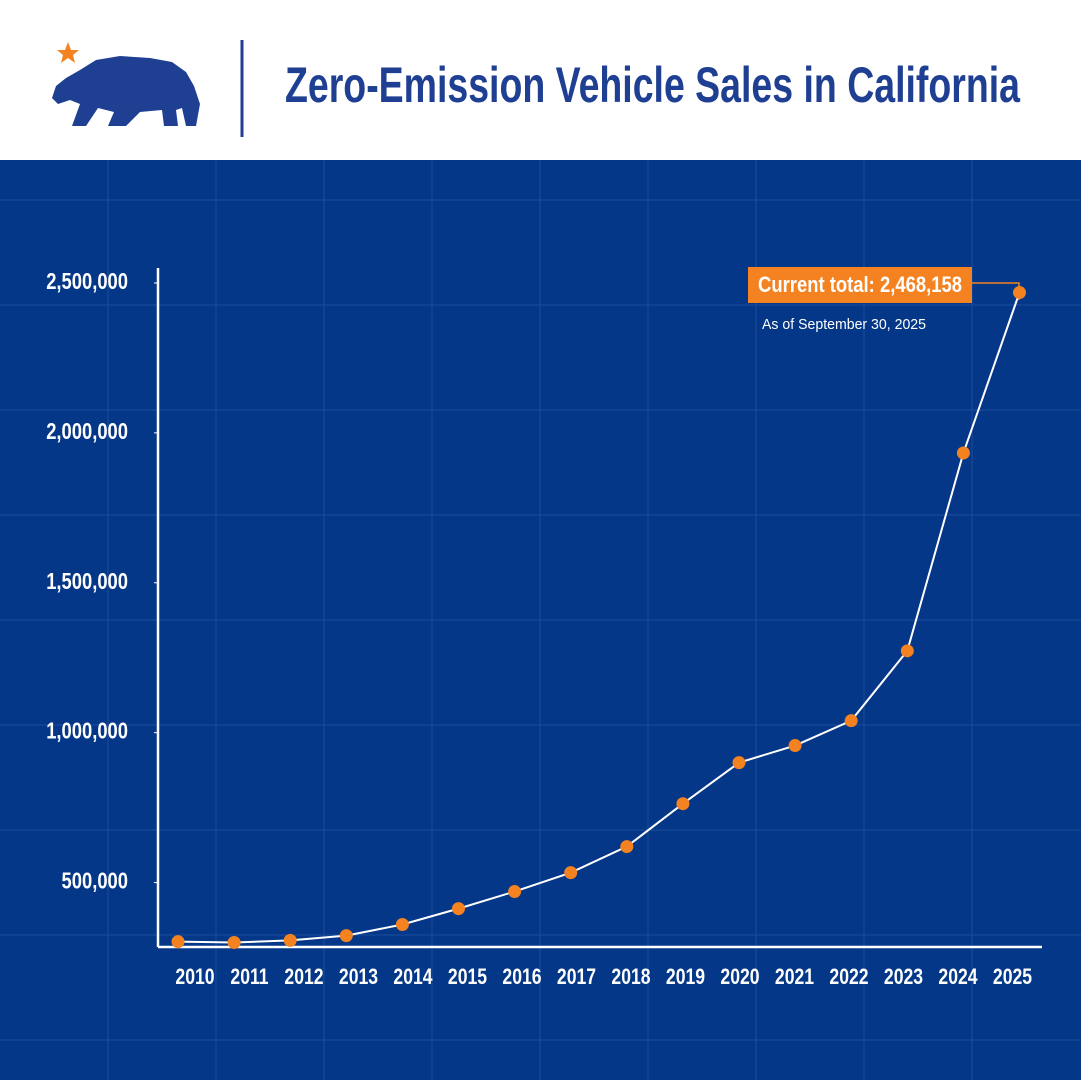 The width and height of the screenshot is (1081, 1080). What do you see at coordinates (467, 977) in the screenshot?
I see `x-tick-label: 2015` at bounding box center [467, 977].